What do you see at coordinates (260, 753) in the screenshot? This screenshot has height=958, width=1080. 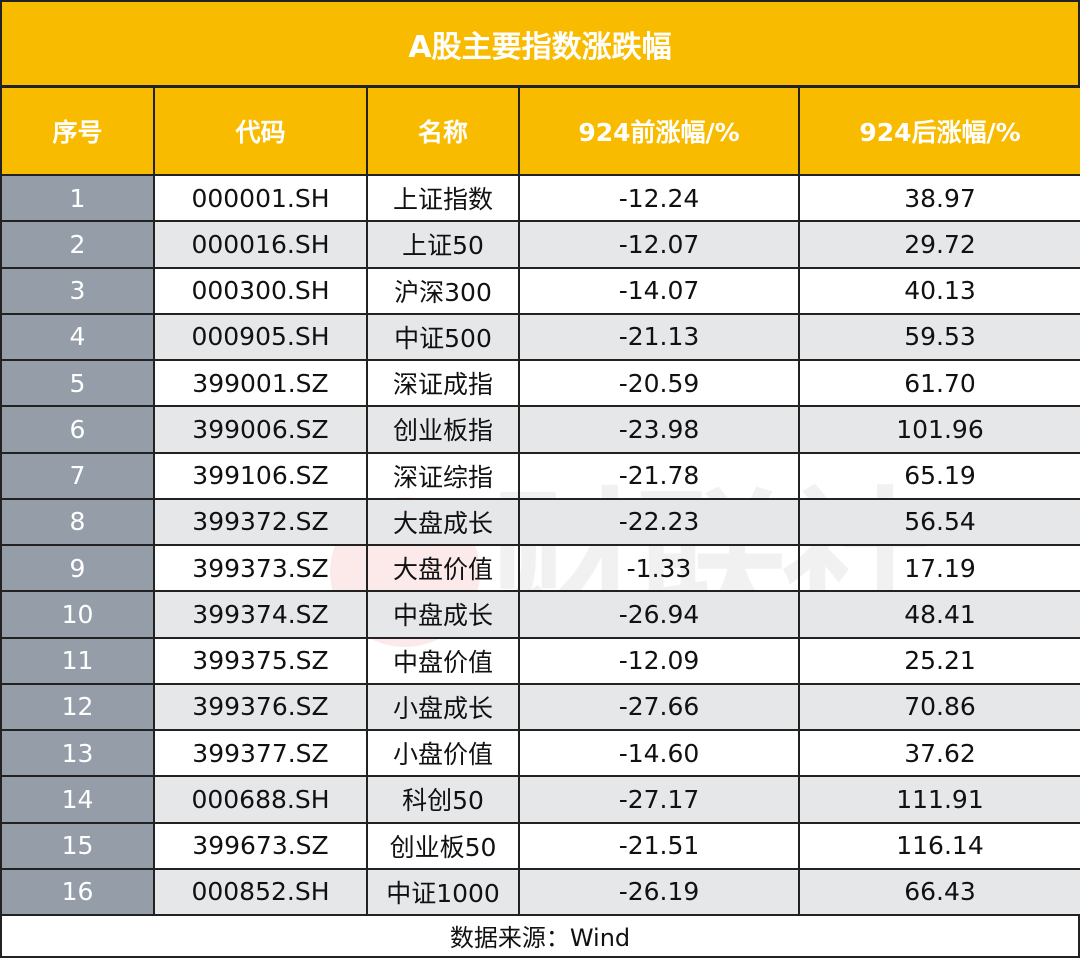 I see `cell-code: 399377.SZ` at bounding box center [260, 753].